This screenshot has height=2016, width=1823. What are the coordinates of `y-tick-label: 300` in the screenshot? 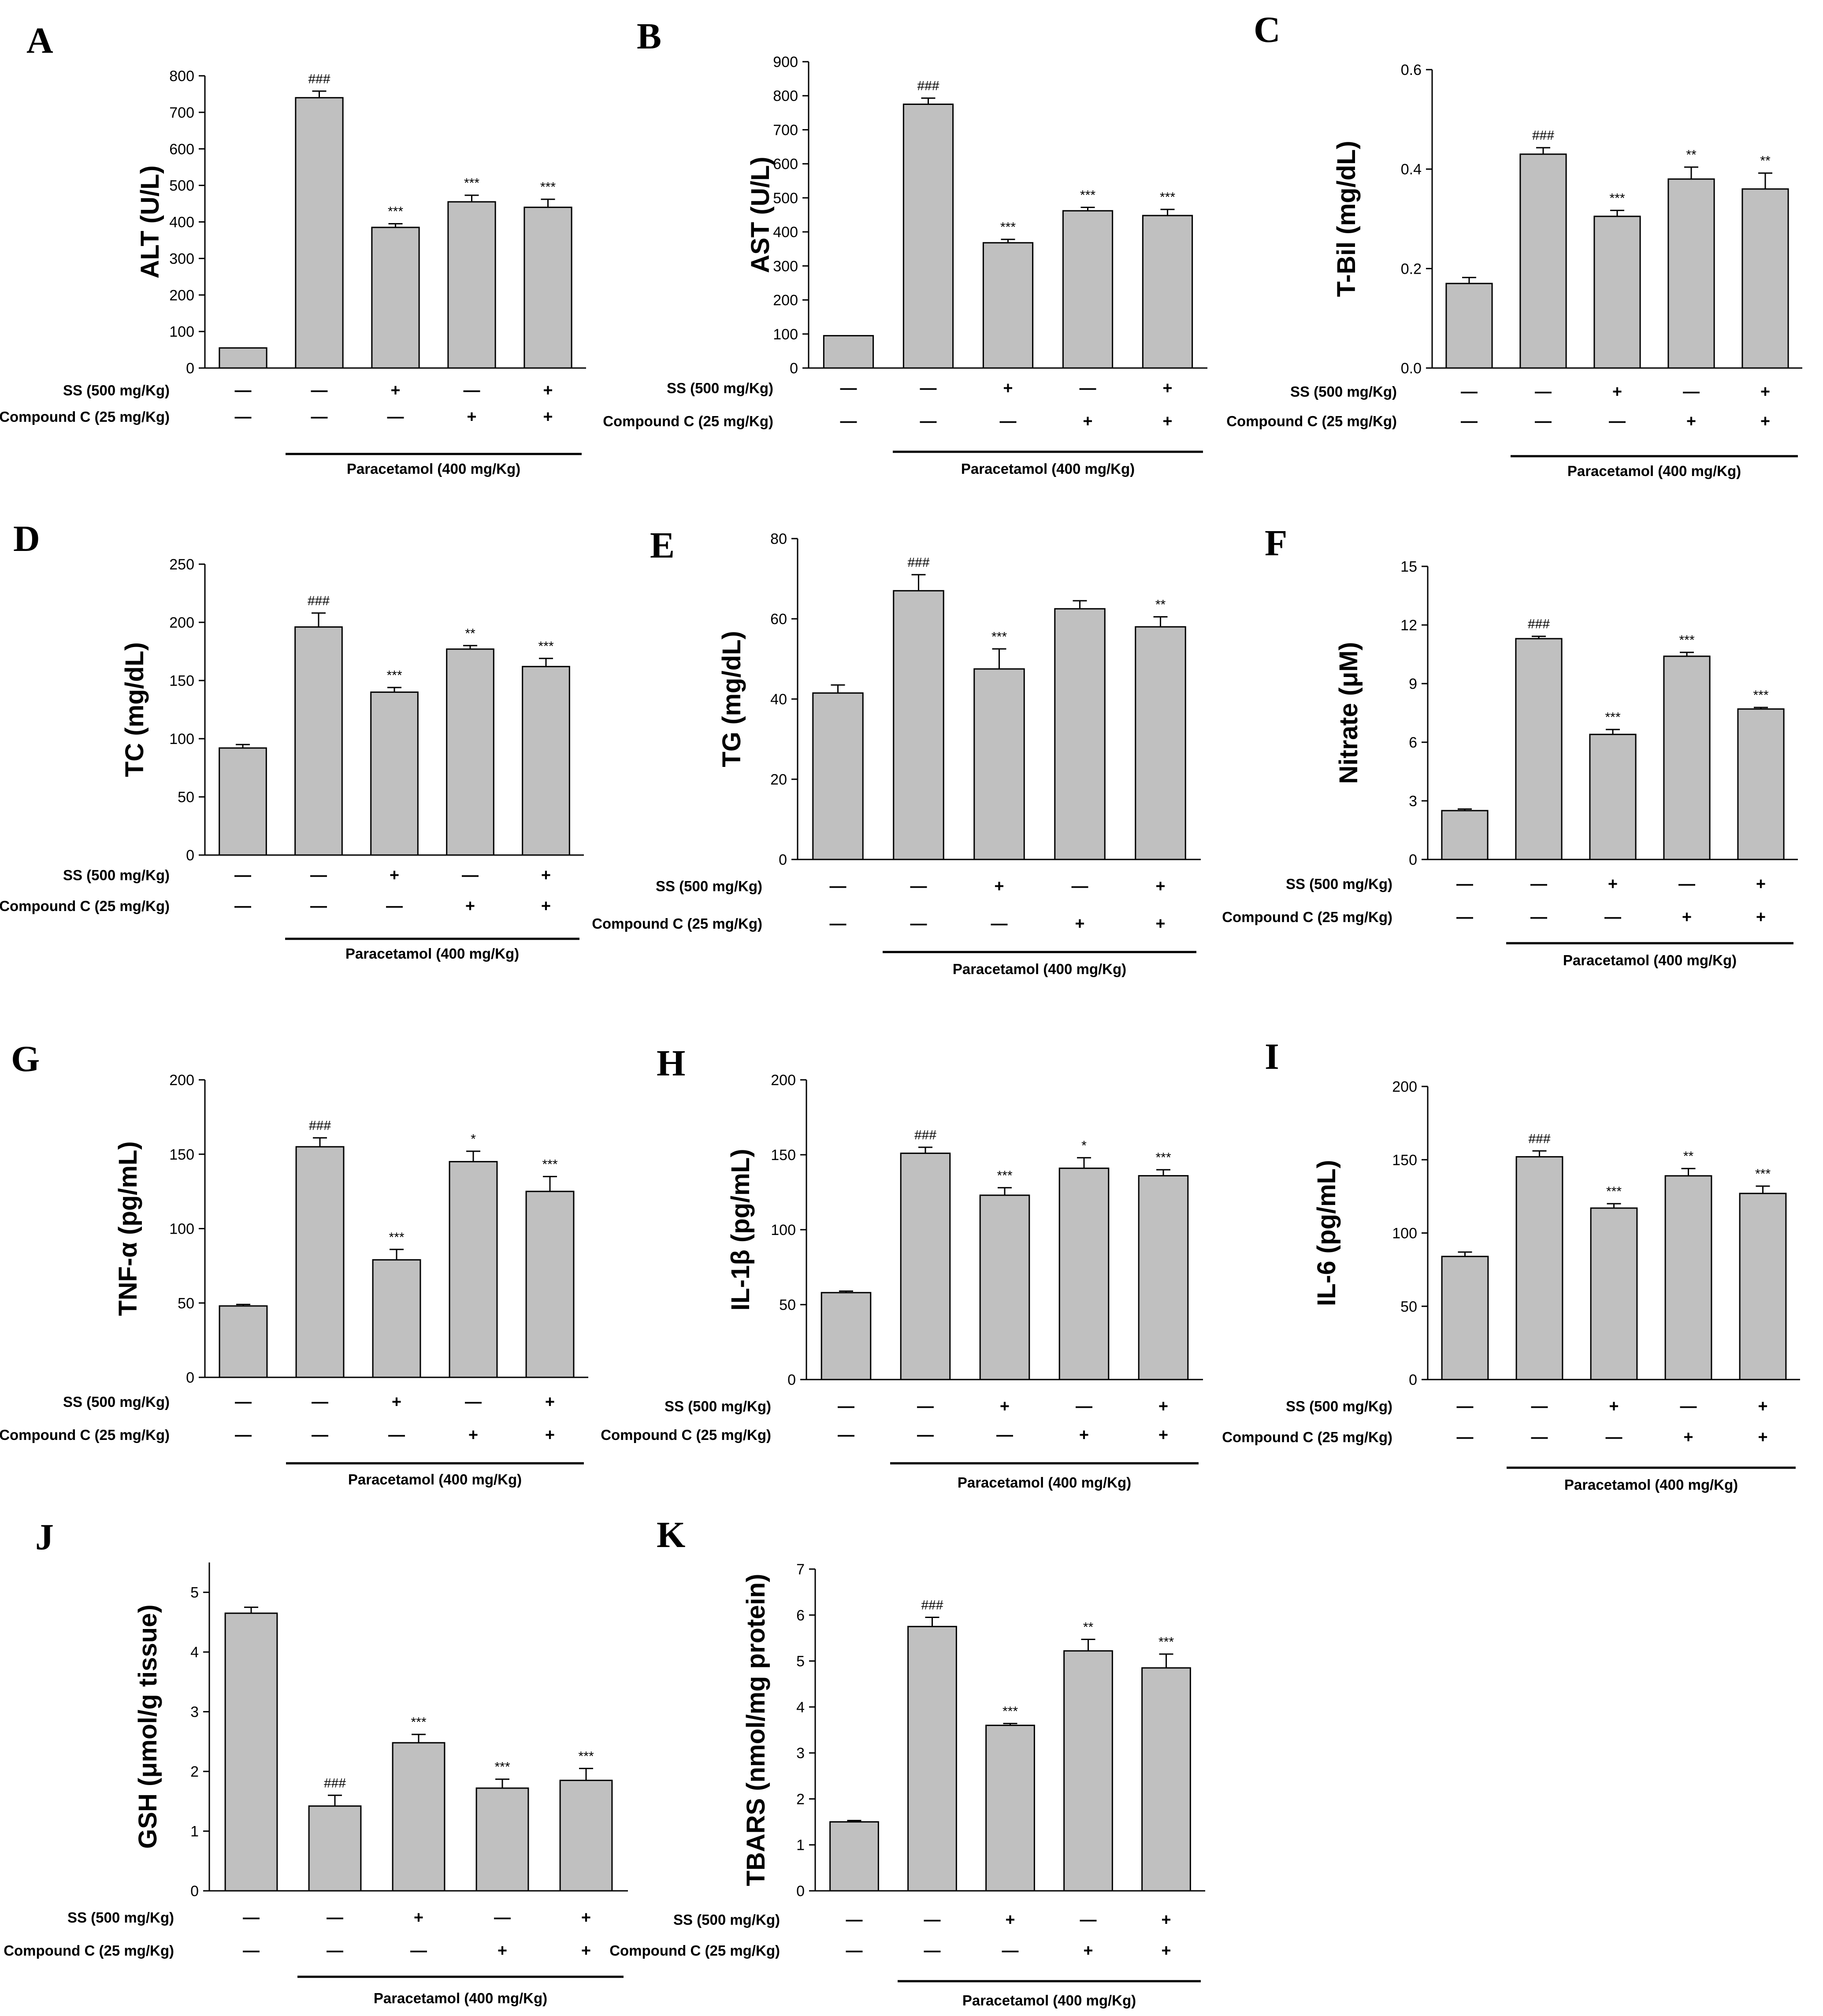 It's located at (785, 266).